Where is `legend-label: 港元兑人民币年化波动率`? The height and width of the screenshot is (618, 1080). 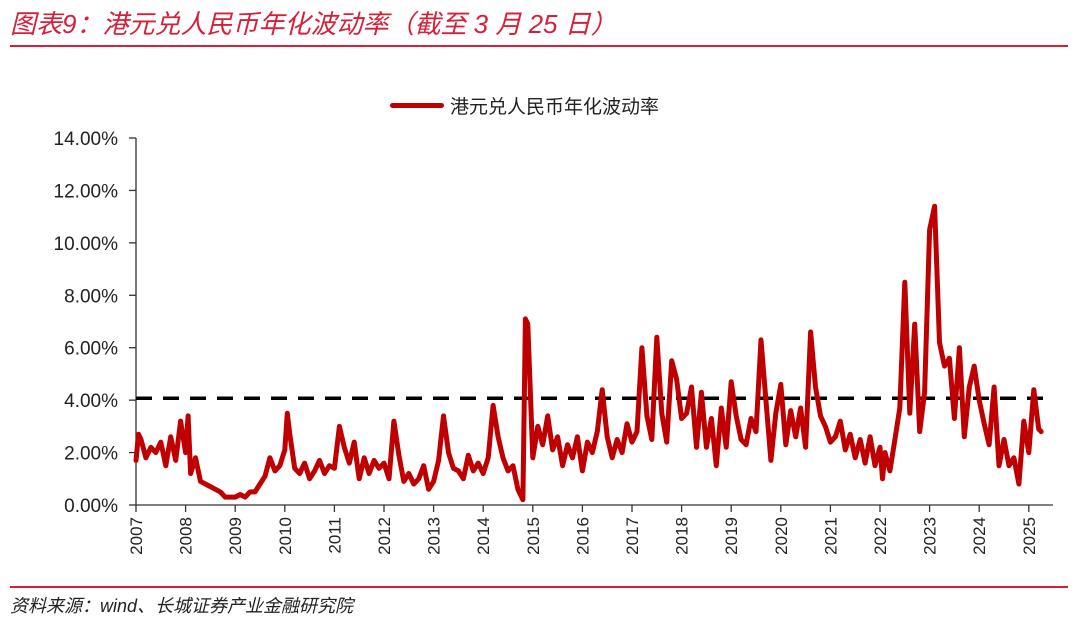
legend-label: 港元兑人民币年化波动率 is located at coordinates (555, 107).